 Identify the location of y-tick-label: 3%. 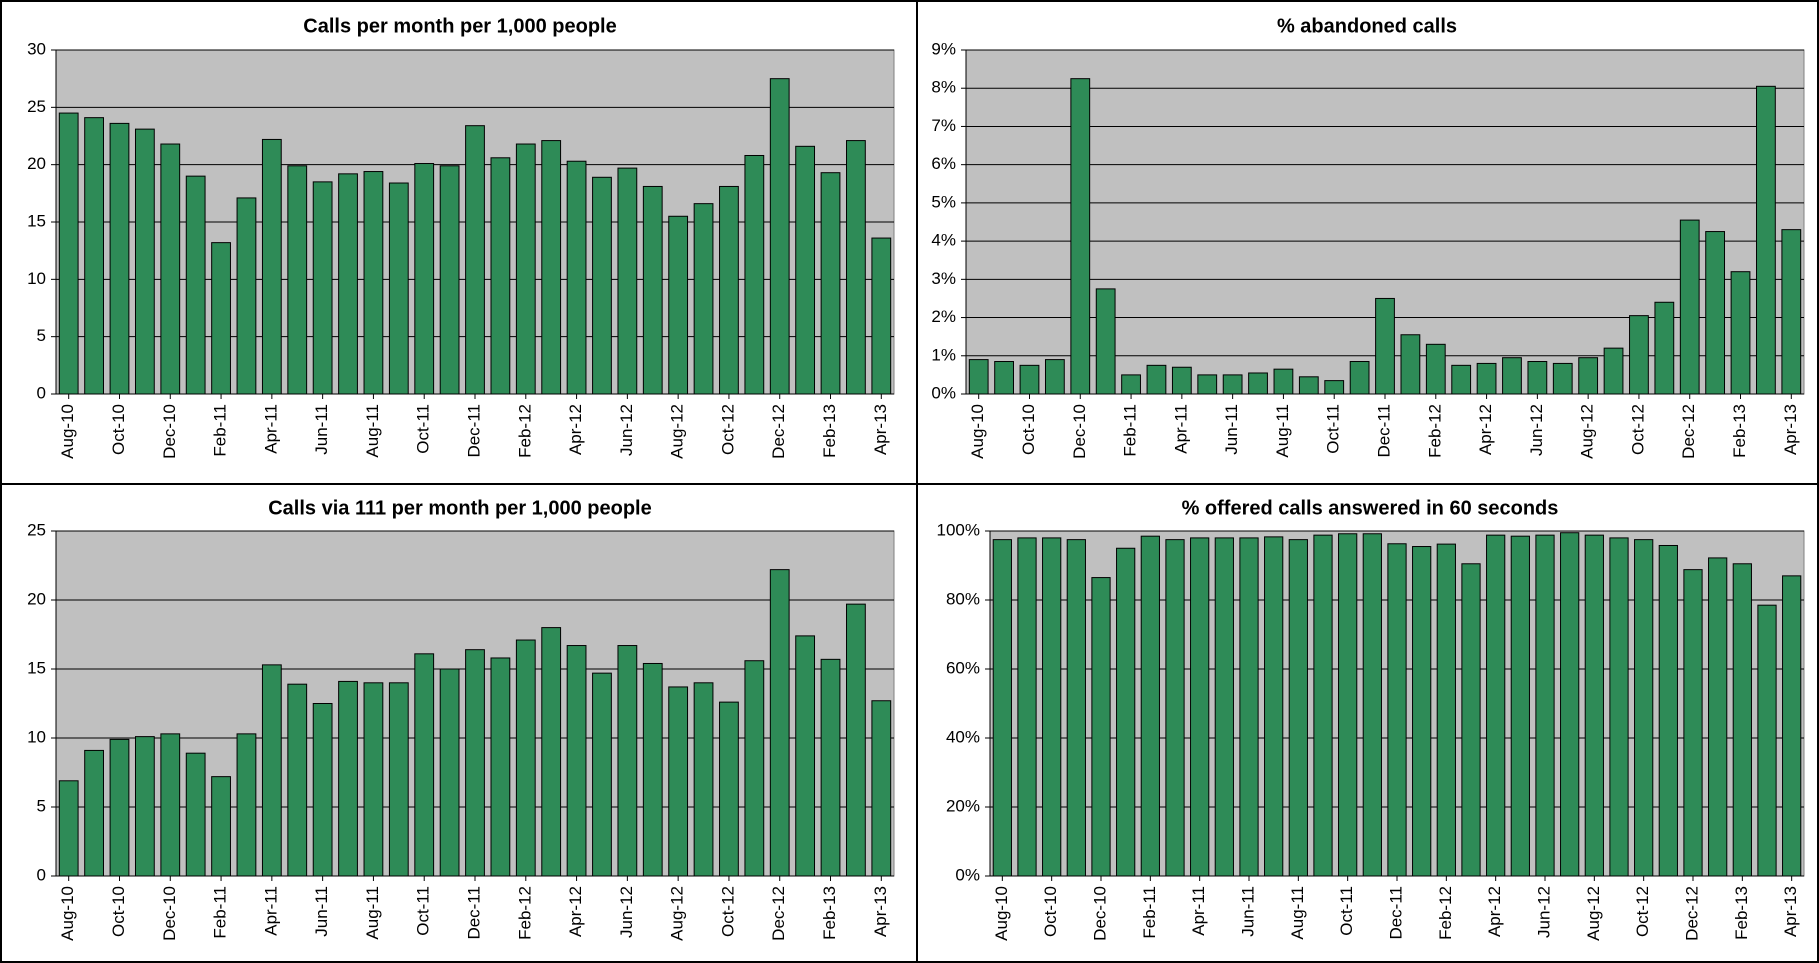
(943, 278).